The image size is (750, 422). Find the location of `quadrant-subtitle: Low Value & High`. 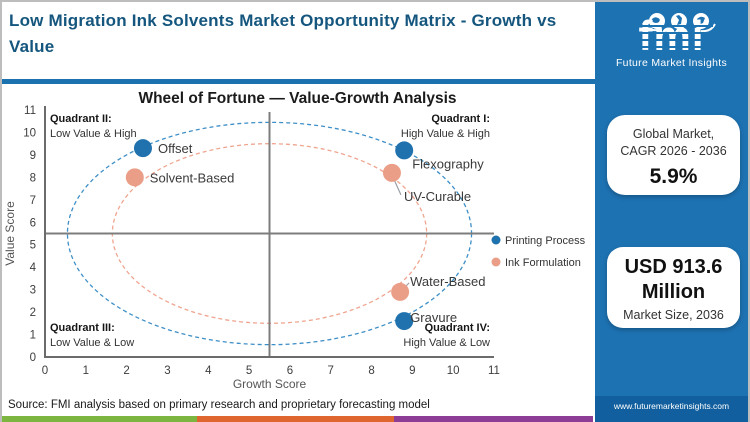

quadrant-subtitle: Low Value & High is located at coordinates (93, 134).